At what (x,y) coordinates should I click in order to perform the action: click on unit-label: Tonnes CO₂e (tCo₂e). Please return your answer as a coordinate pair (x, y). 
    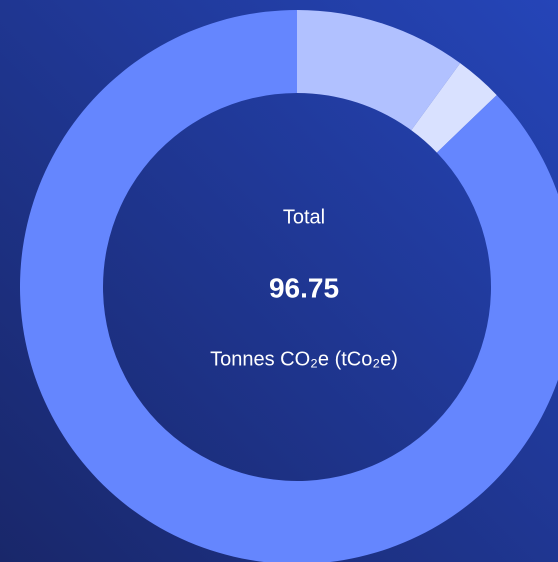
    Looking at the image, I should click on (304, 359).